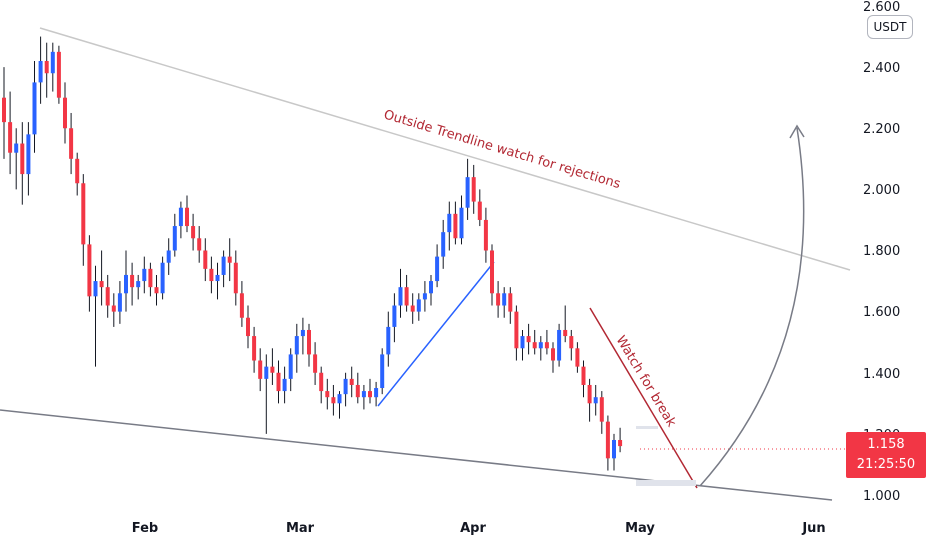  Describe the element at coordinates (752, 307) in the screenshot. I see `projection-arrow` at that location.